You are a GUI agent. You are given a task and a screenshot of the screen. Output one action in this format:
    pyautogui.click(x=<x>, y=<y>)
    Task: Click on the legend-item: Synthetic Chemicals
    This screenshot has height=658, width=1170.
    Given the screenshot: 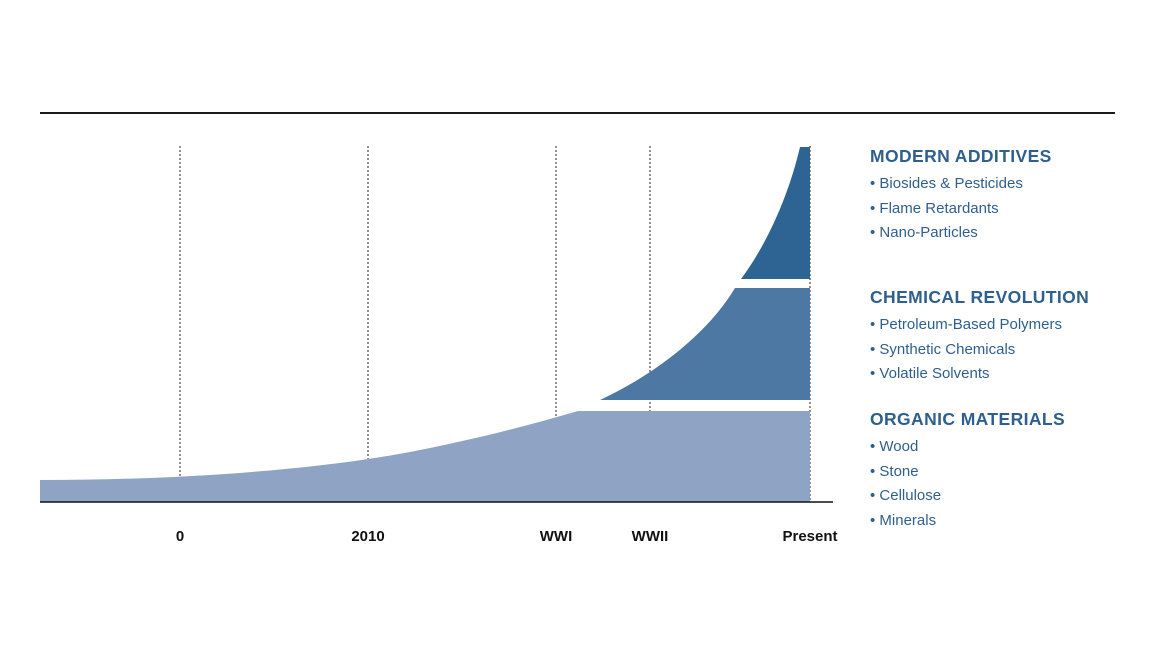 What is the action you would take?
    pyautogui.click(x=979, y=351)
    